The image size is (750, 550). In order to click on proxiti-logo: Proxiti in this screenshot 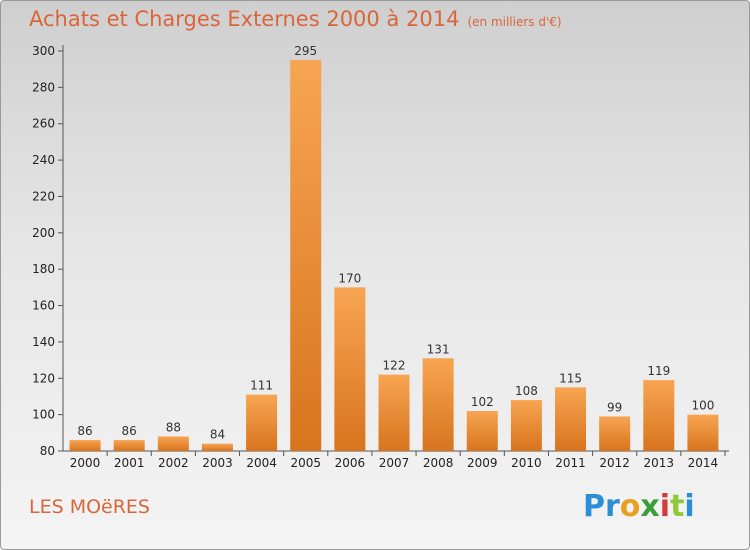, I will do `click(639, 506)`.